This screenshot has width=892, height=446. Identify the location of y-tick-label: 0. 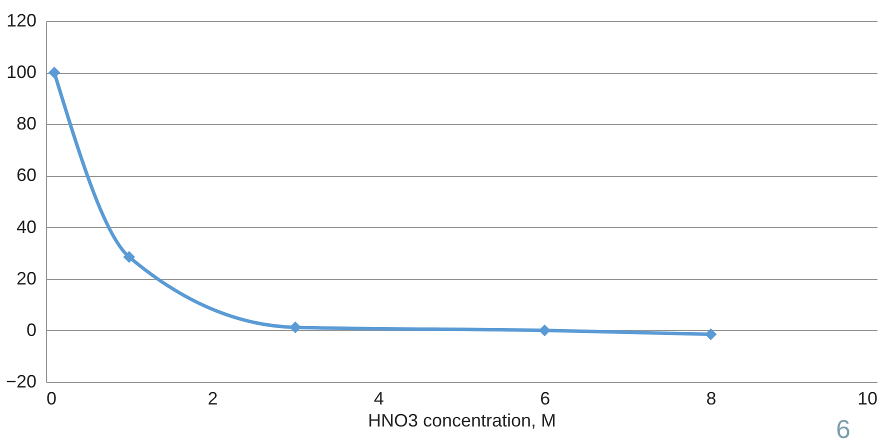
(31, 330).